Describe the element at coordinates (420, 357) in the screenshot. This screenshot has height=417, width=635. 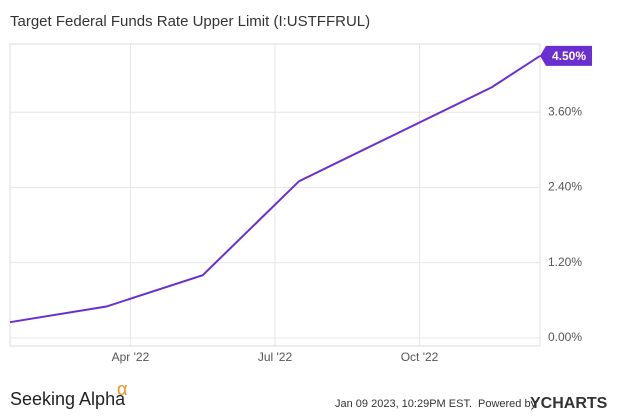
I see `x-tick-label: Oct '22` at that location.